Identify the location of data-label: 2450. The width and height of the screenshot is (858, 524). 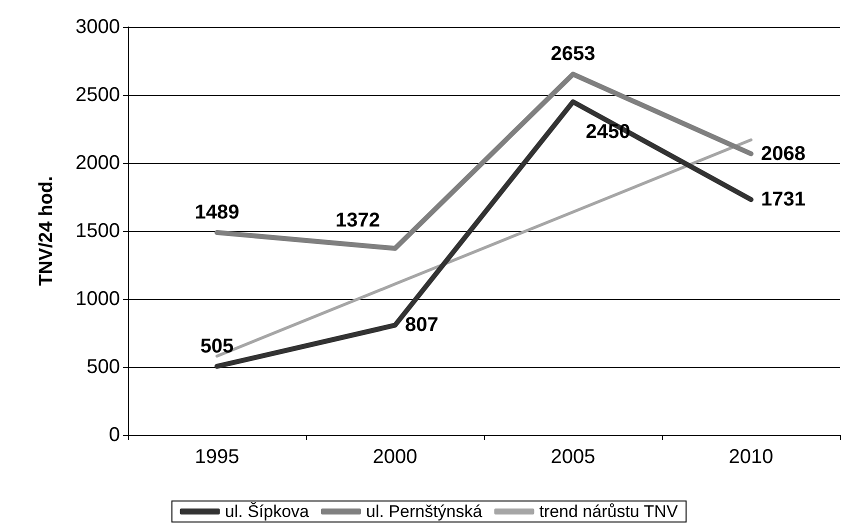
(608, 131).